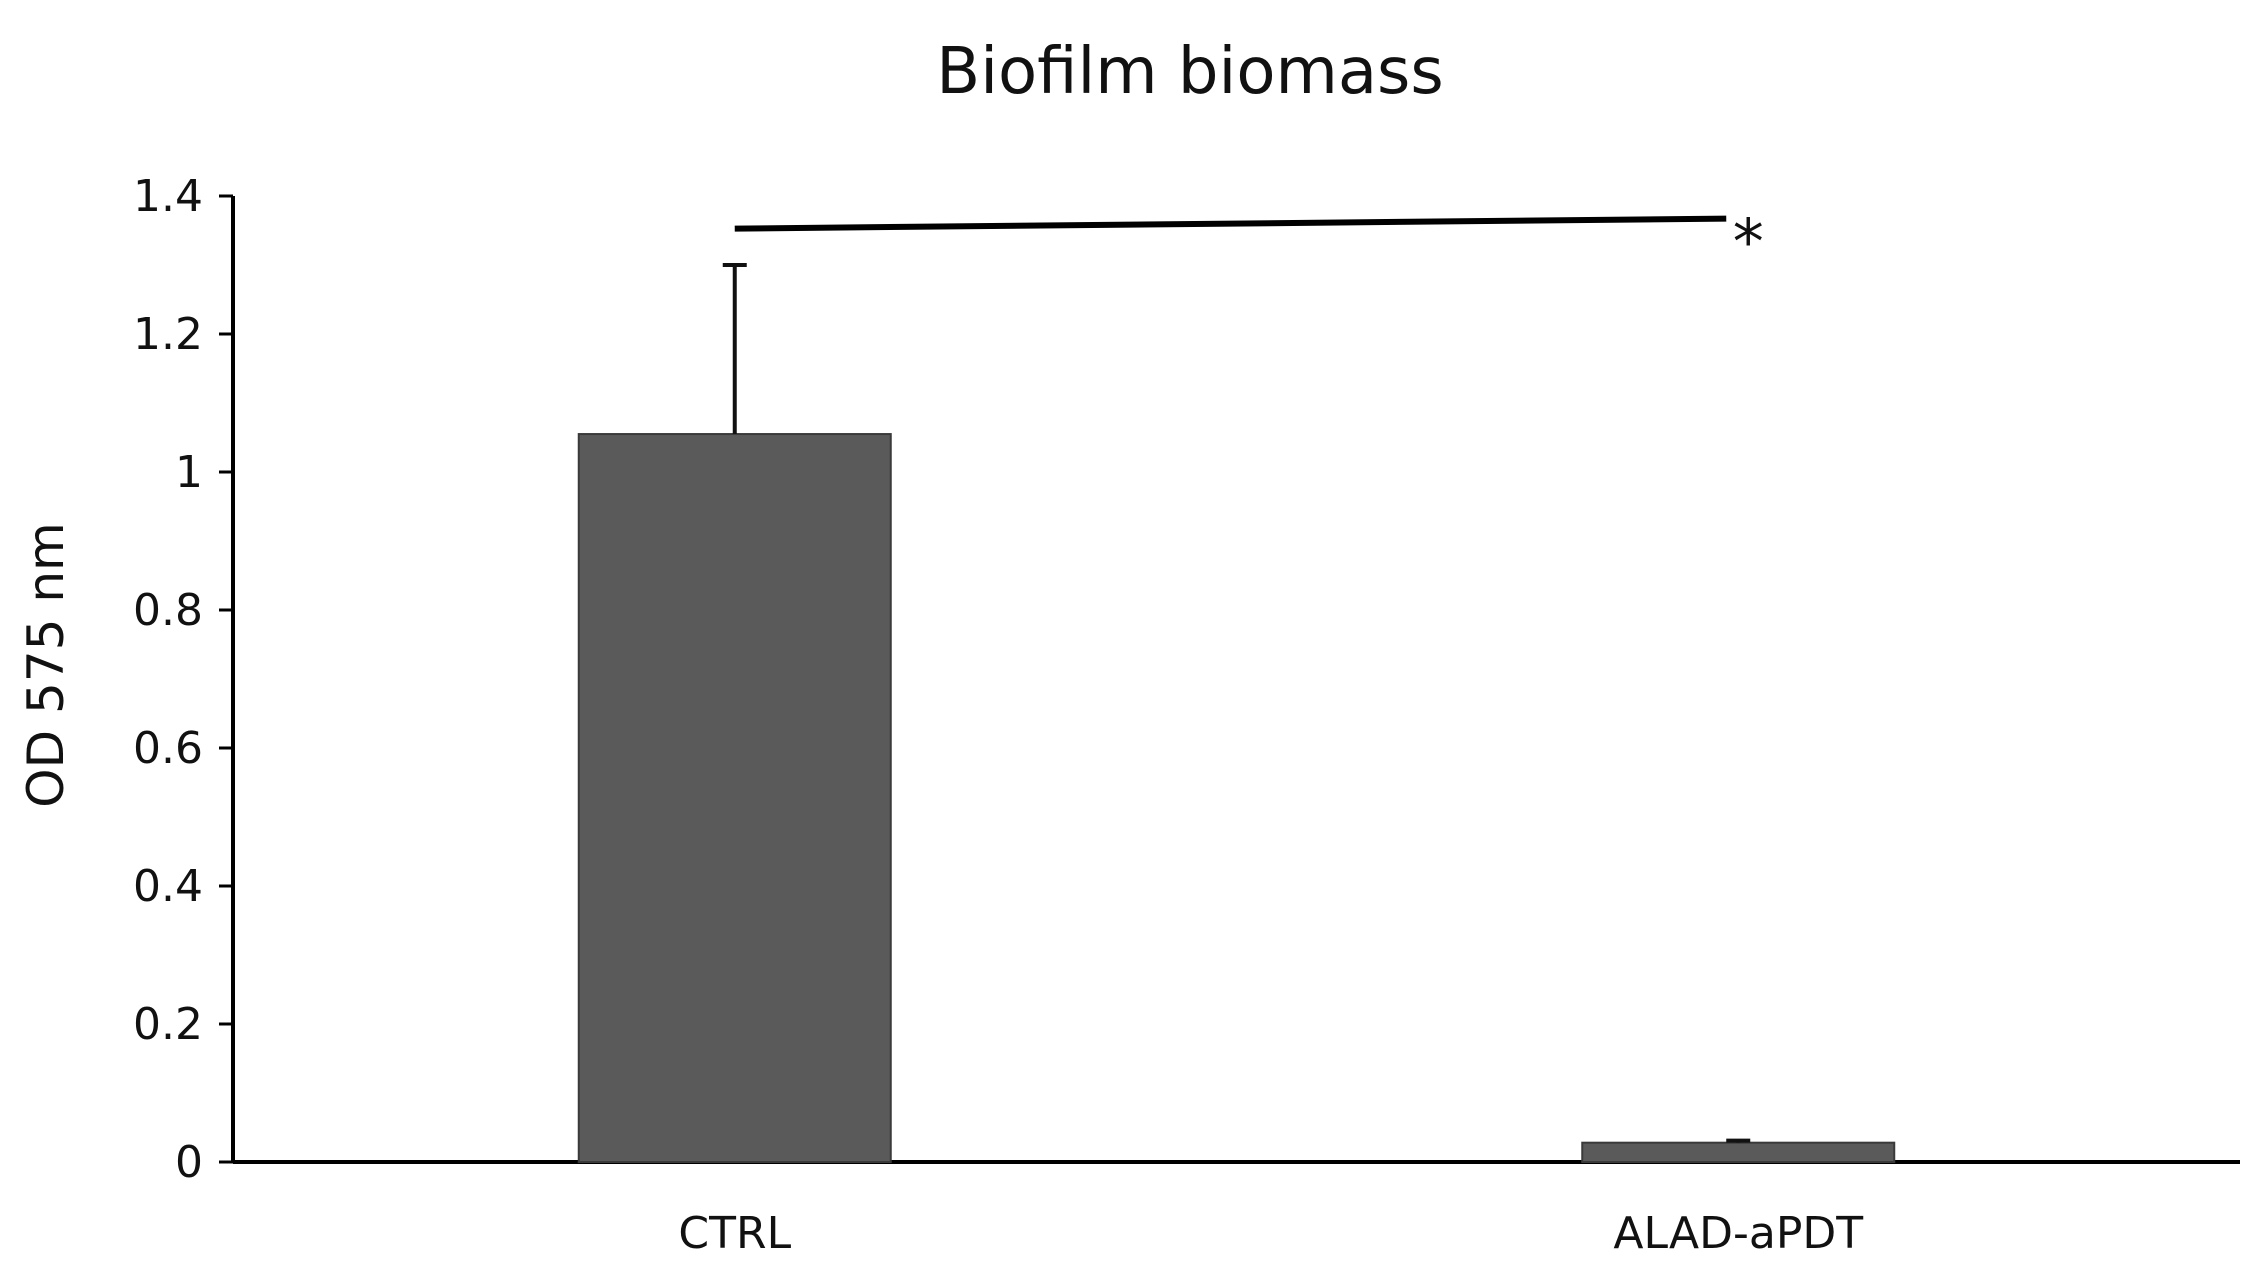  Describe the element at coordinates (46, 664) in the screenshot. I see `y-axis-label: OD 575 nm` at that location.